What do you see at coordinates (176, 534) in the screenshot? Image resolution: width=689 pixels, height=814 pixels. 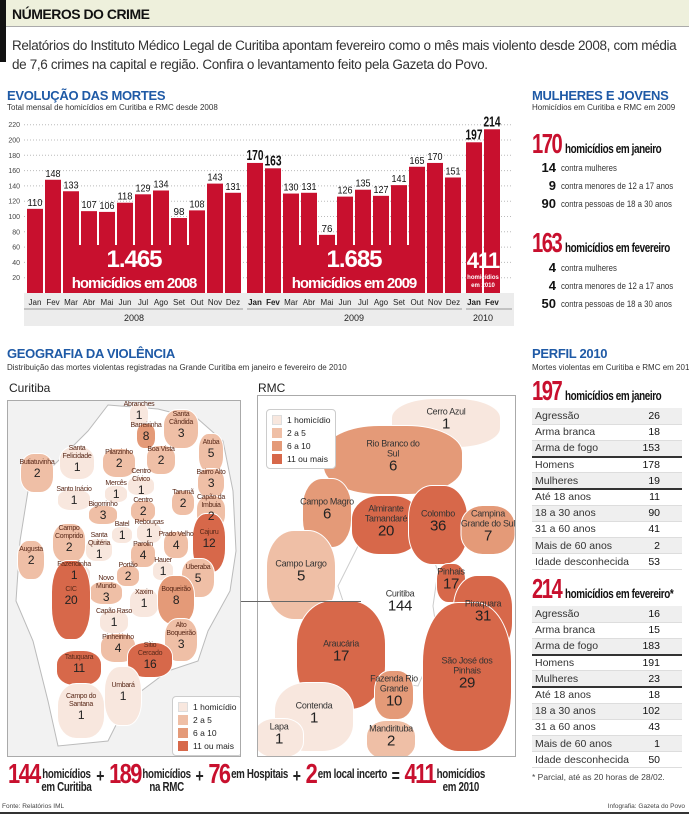 I see `region-name: Prado Velho` at bounding box center [176, 534].